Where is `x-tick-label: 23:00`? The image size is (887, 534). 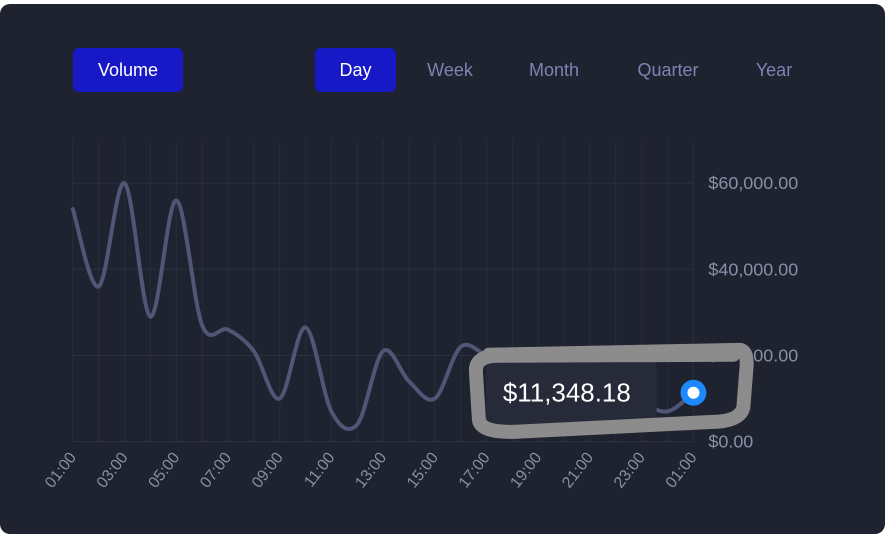
x-tick-label: 23:00 is located at coordinates (630, 470).